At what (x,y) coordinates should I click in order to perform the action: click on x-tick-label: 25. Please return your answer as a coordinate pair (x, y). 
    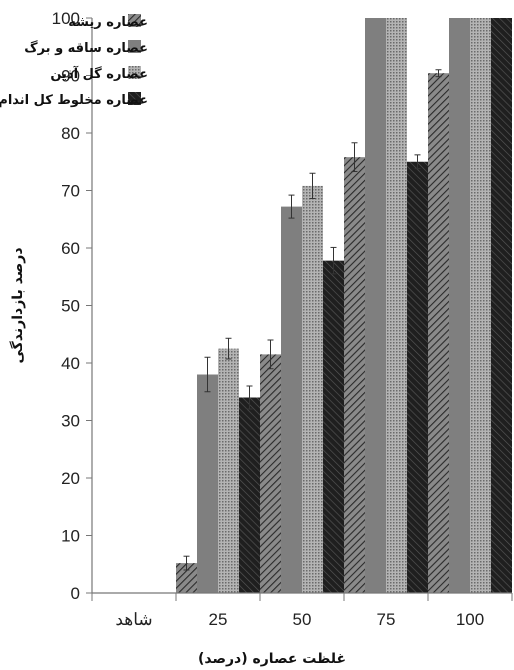
    Looking at the image, I should click on (218, 619).